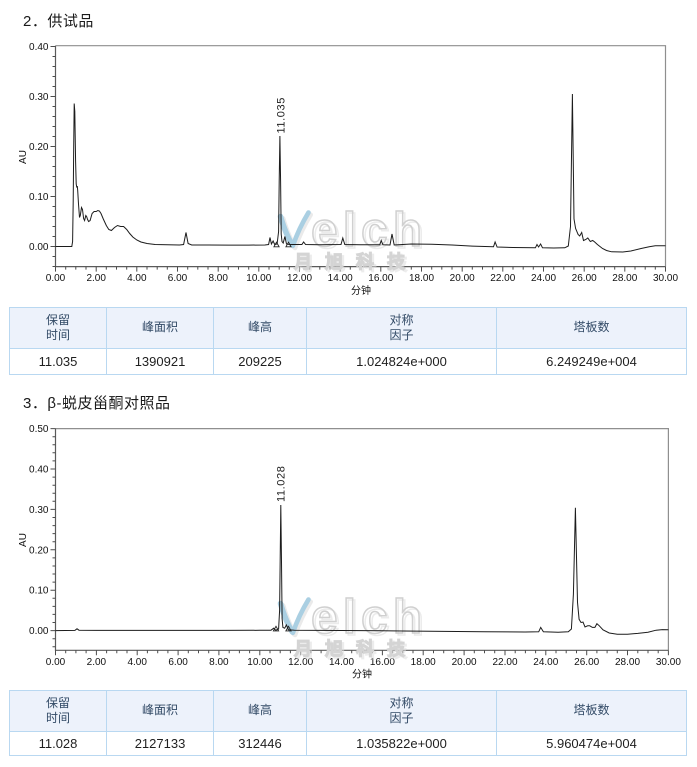  Describe the element at coordinates (282, 484) in the screenshot. I see `svg-text: 11.028` at that location.